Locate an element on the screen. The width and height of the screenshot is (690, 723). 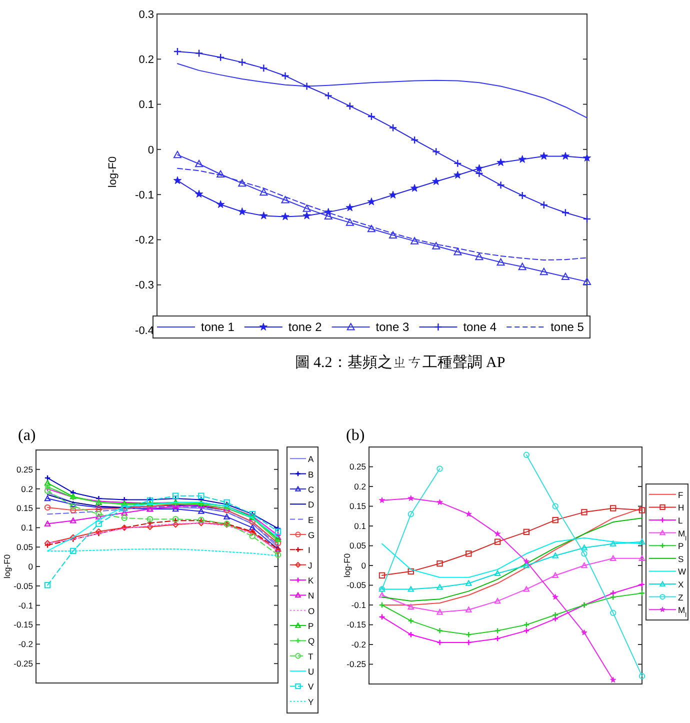
legend-label: B is located at coordinates (311, 474).